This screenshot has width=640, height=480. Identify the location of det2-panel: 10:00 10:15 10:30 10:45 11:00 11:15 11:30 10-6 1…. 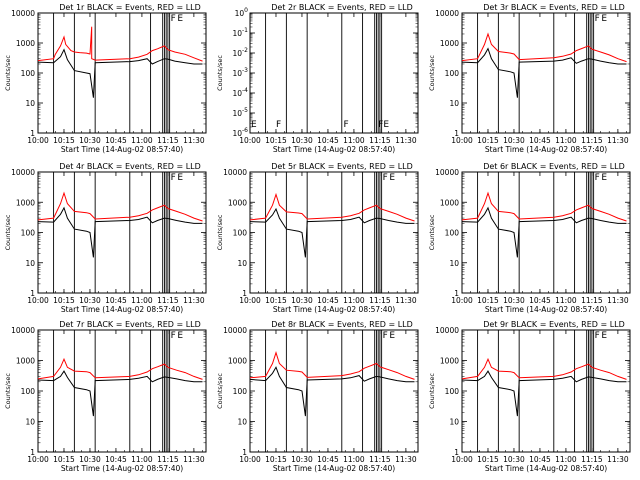
(317, 78).